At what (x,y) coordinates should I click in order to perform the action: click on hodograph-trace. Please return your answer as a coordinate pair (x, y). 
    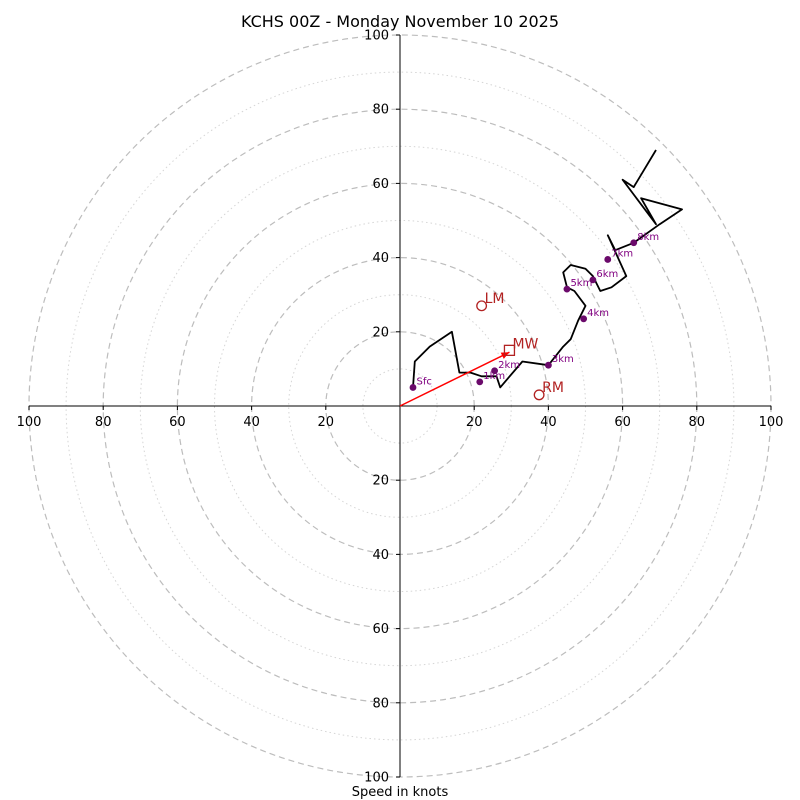
    Looking at the image, I should click on (547, 269).